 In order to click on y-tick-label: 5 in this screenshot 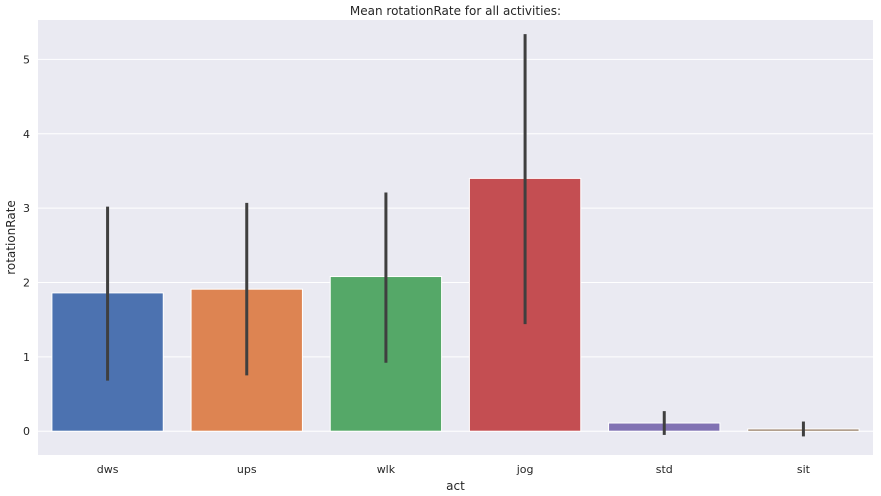, I will do `click(26, 59)`.